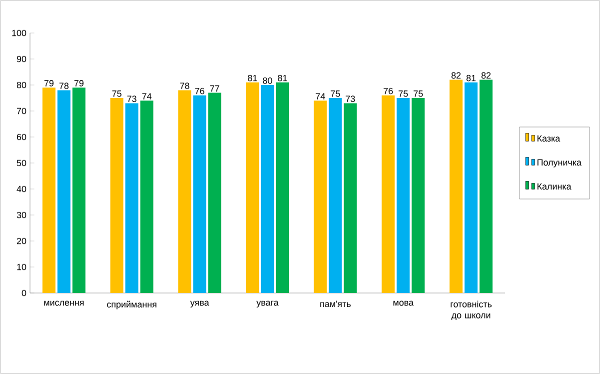  Describe the element at coordinates (21, 267) in the screenshot. I see `y-tick-label: 10` at that location.